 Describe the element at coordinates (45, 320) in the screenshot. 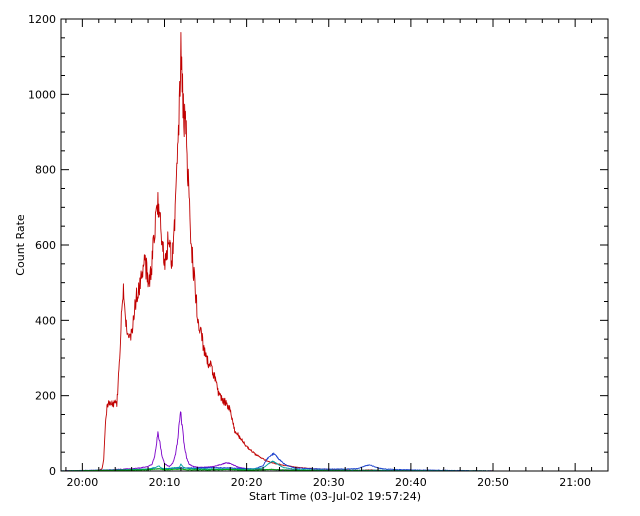

I see `y-tick-label: 400` at that location.